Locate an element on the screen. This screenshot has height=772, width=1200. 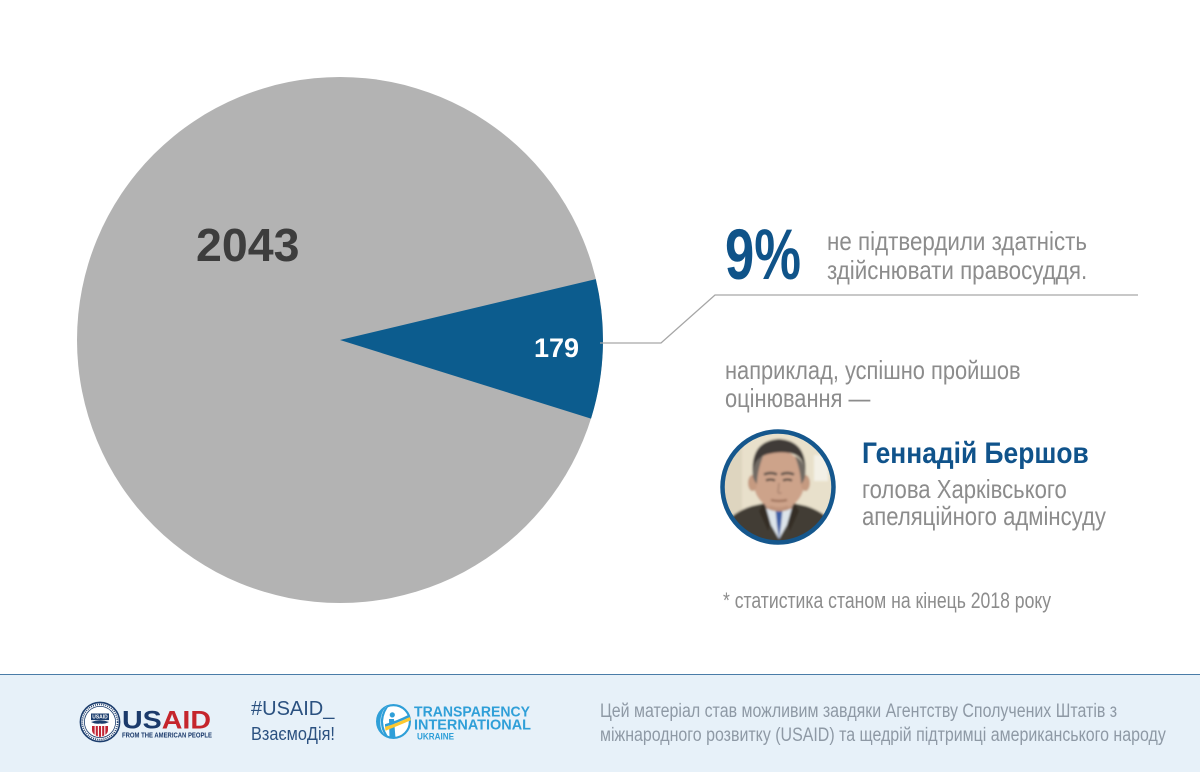
svg-text: INTERNATIONAL is located at coordinates (472, 725).